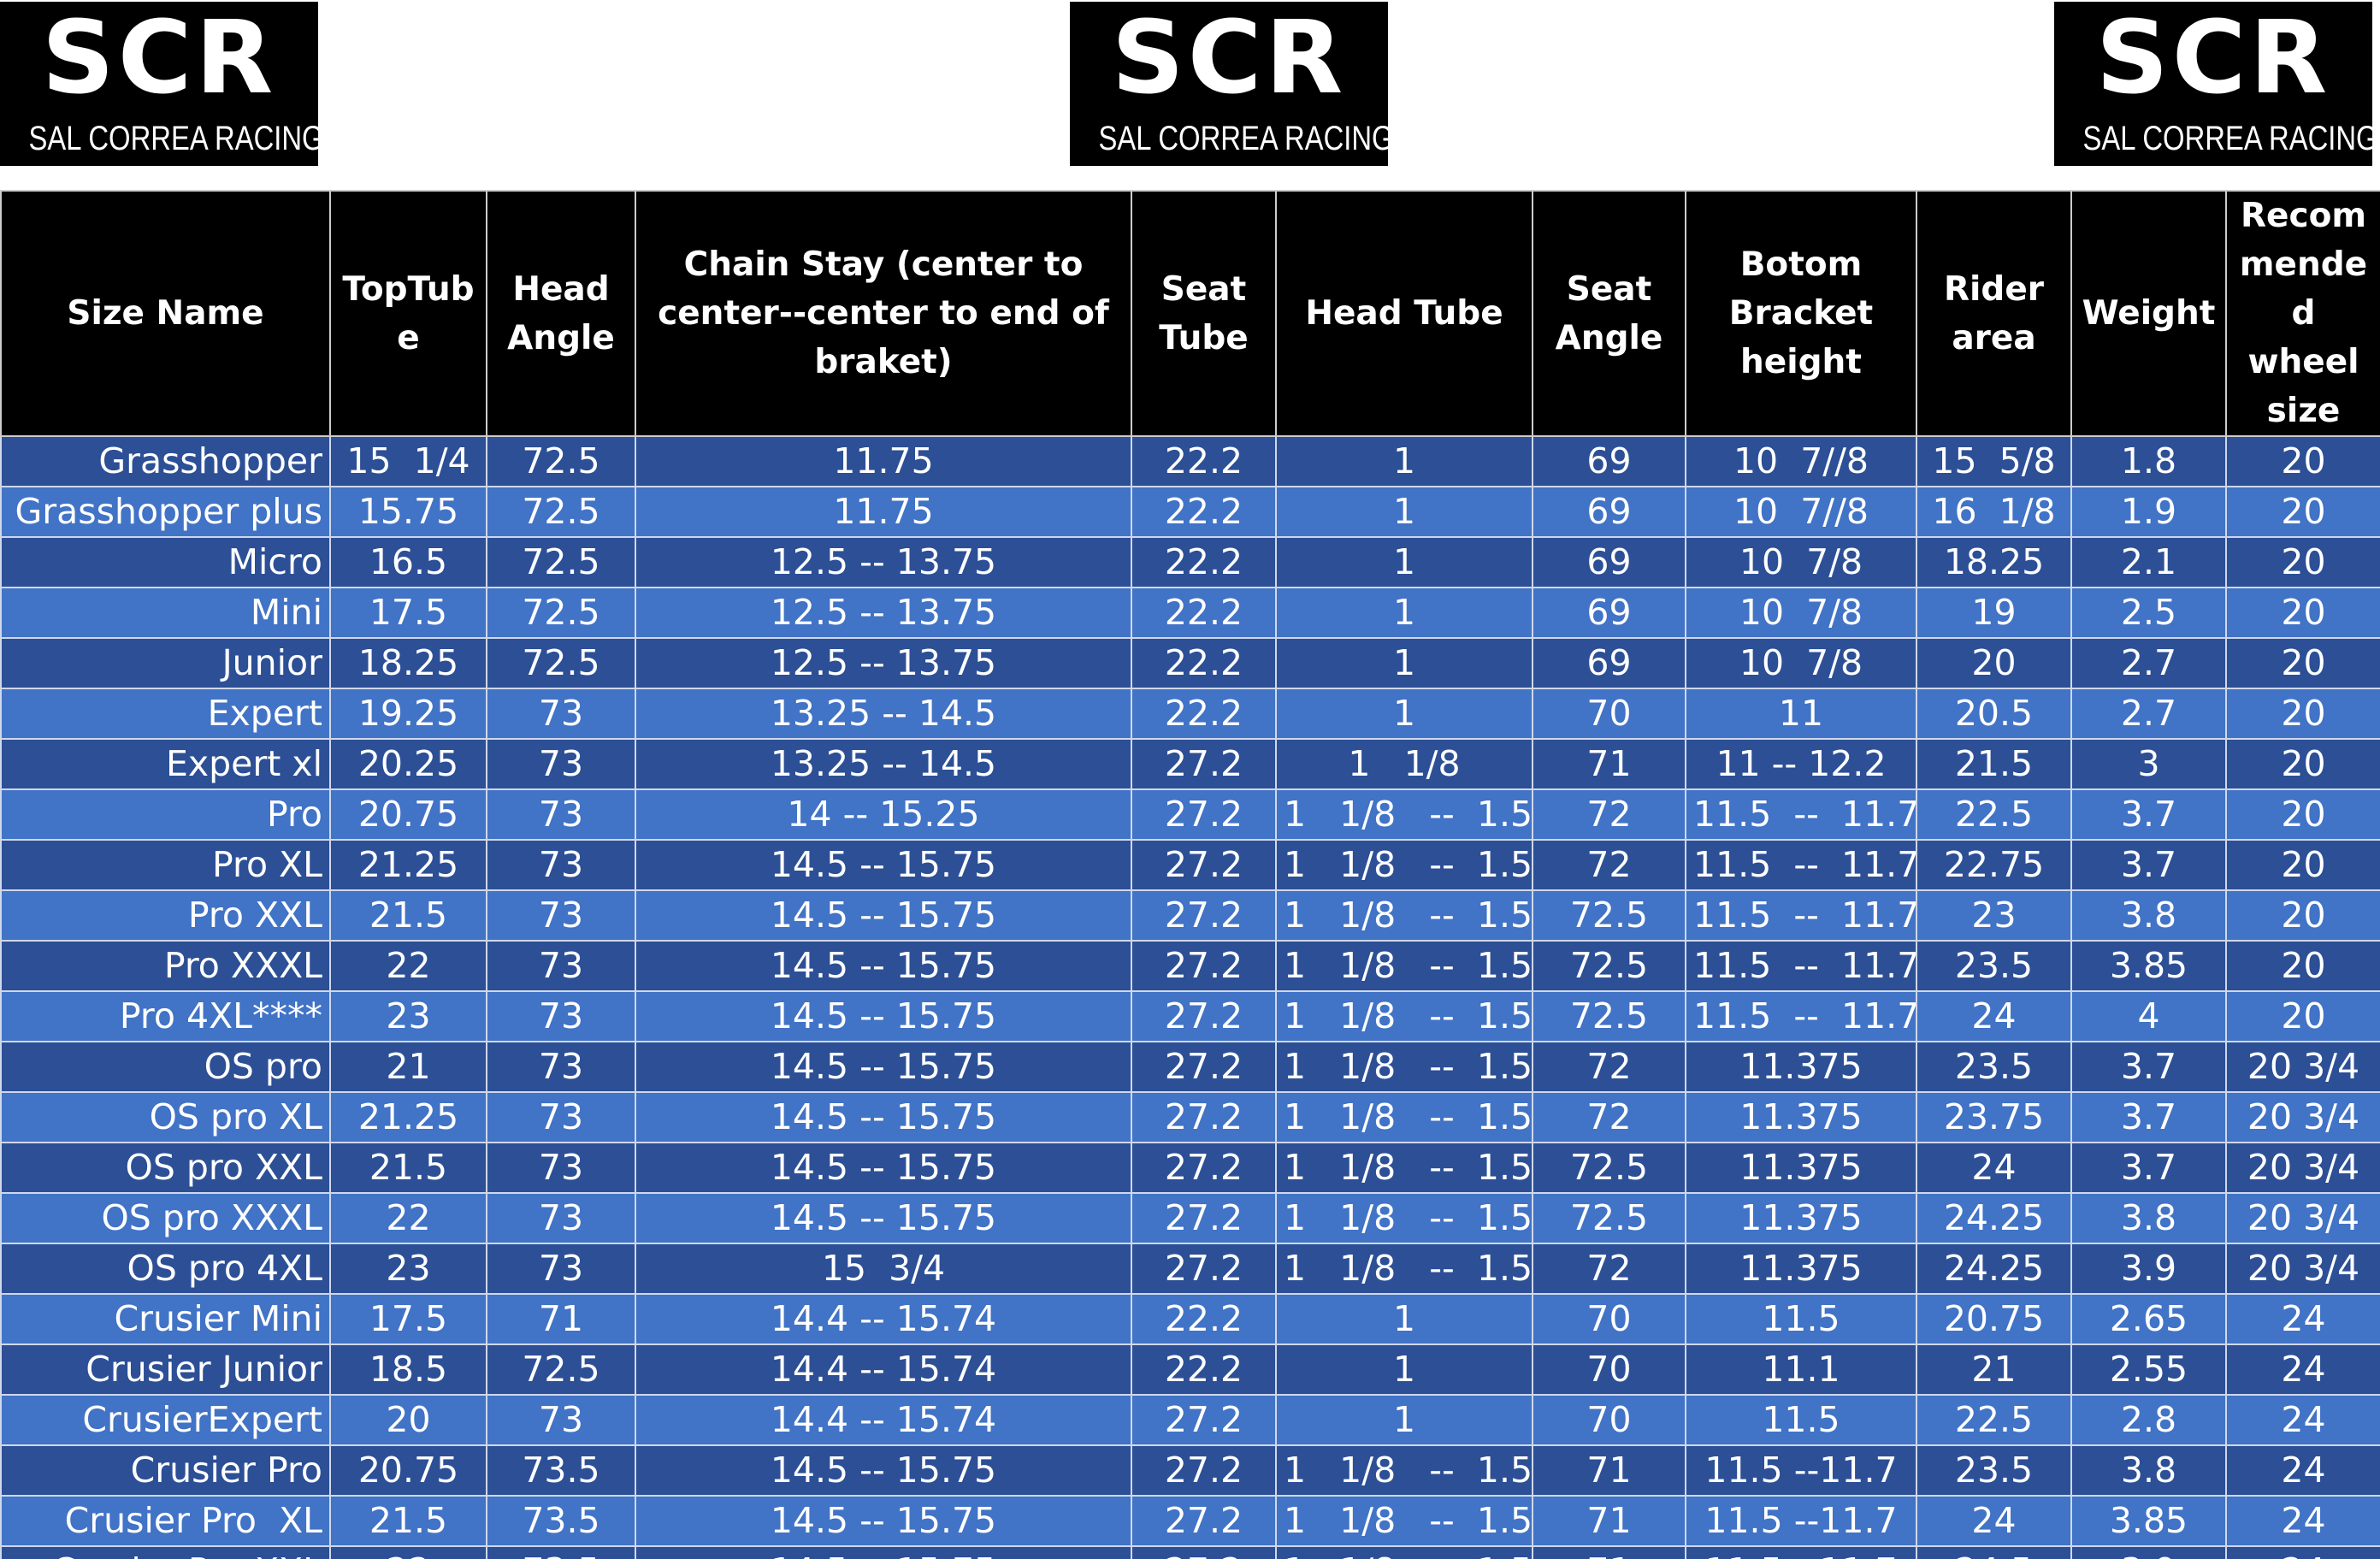 This screenshot has width=2380, height=1559. Describe the element at coordinates (1246, 138) in the screenshot. I see `logo-name: SAL CORREA RACING` at that location.